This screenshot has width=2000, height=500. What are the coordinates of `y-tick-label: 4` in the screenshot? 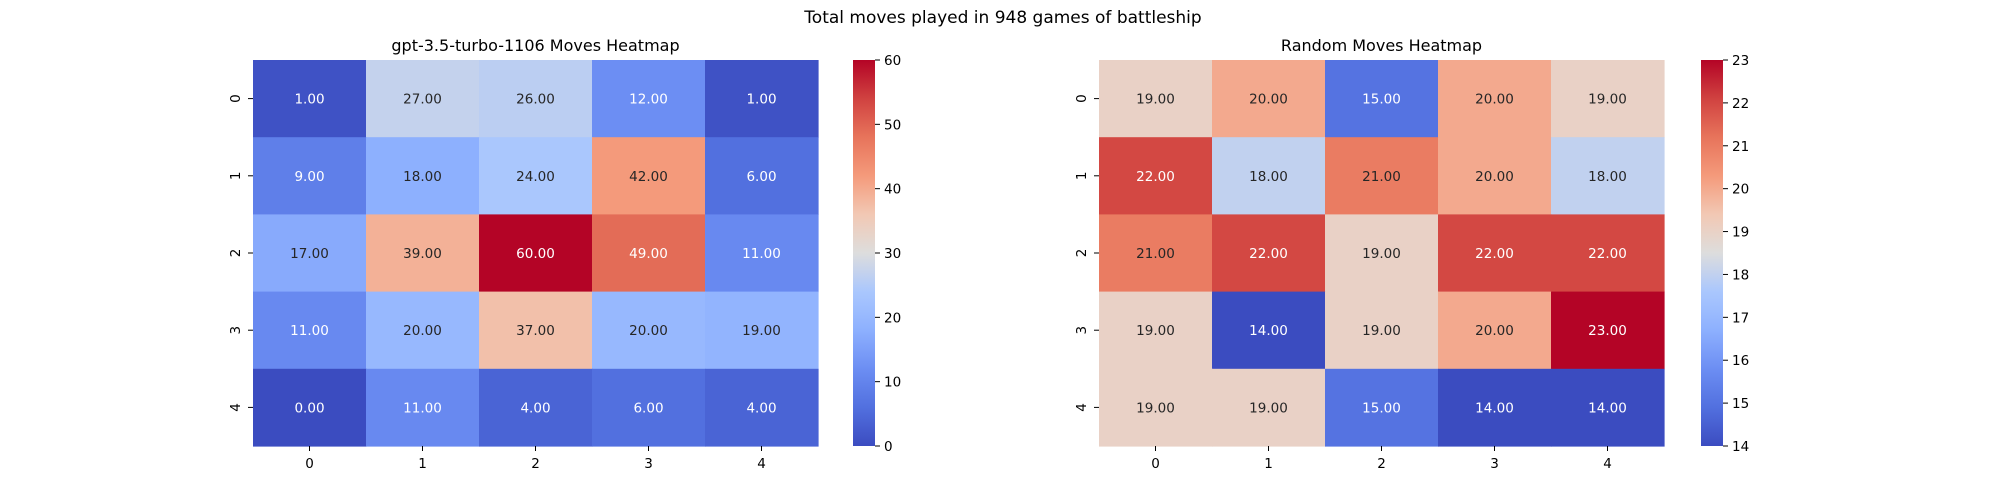 It's located at (1082, 407).